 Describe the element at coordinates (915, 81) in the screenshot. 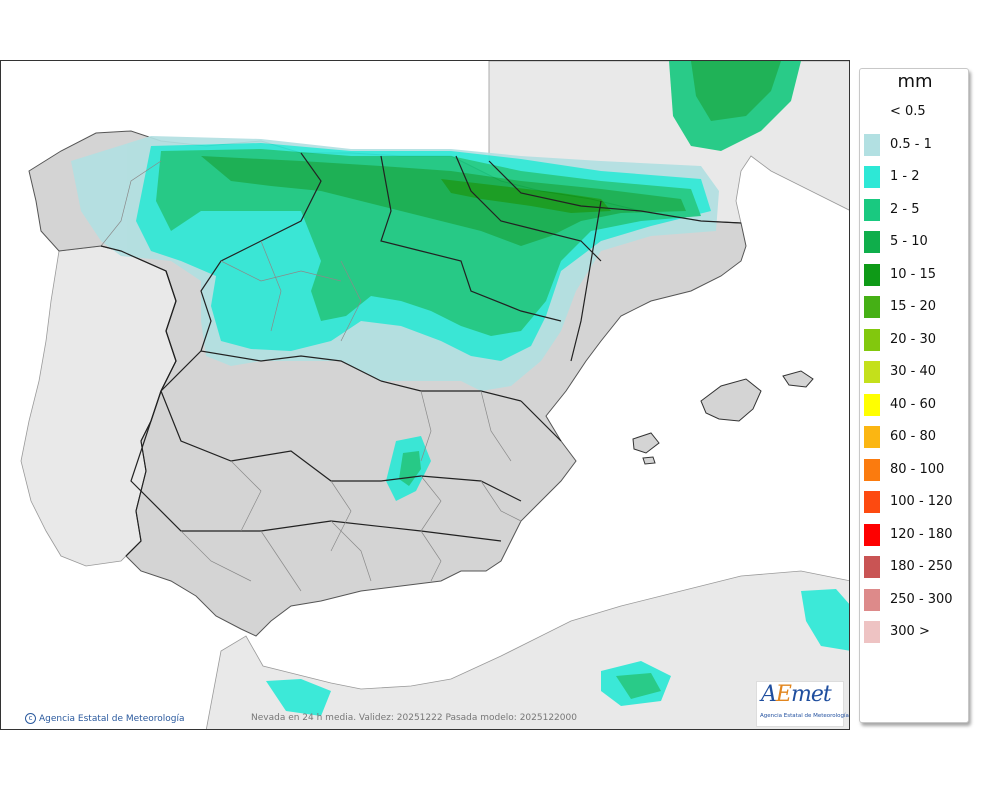

I see `legend-unit: mm` at that location.